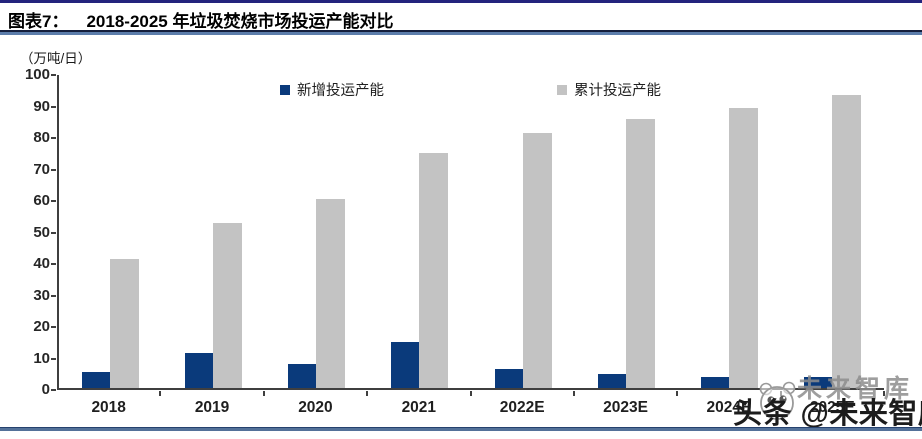  I want to click on x-axis-label-2020: 2020, so click(315, 407).